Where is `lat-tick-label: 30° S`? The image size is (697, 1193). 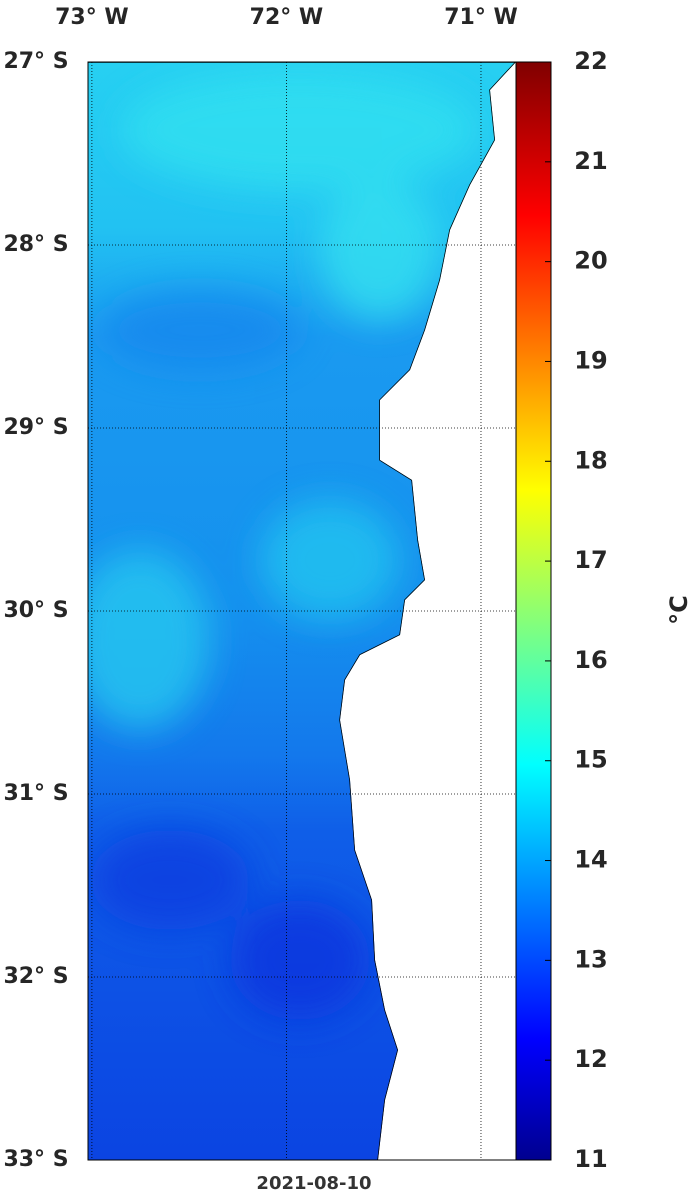 lat-tick-label: 30° S is located at coordinates (35, 610).